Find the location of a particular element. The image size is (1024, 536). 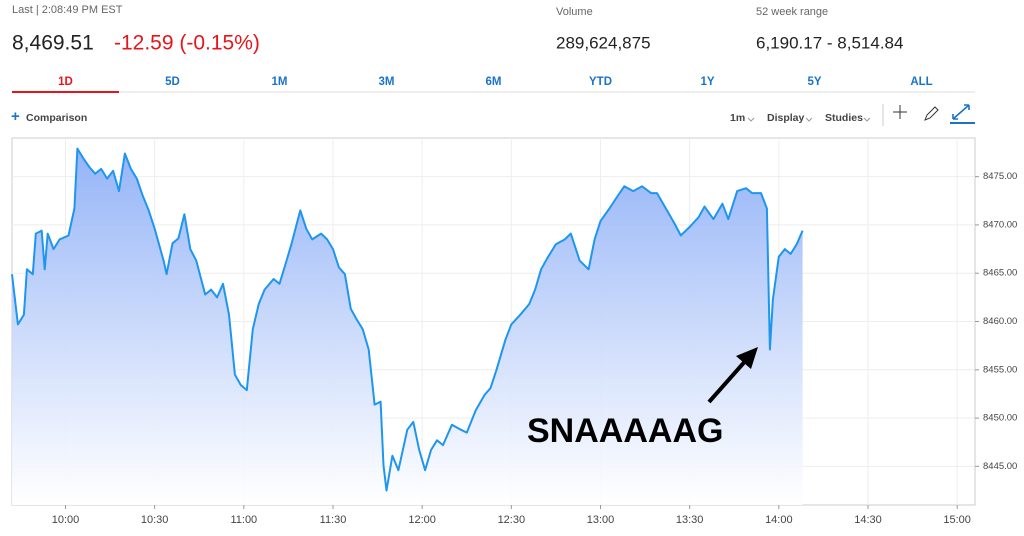

tab: 6M is located at coordinates (494, 82).